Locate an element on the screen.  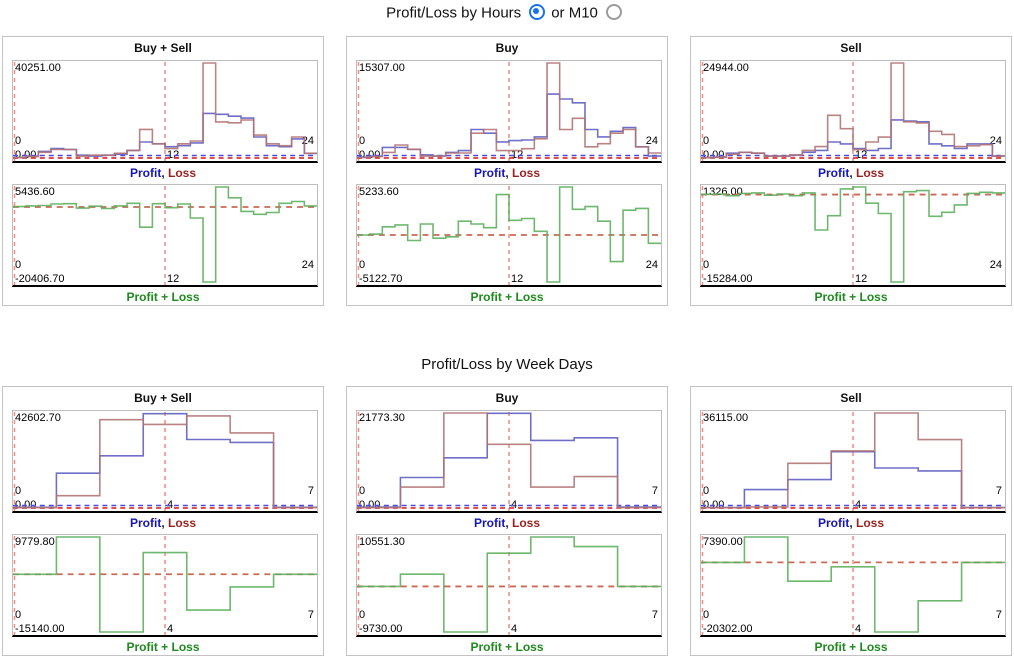
top-chart: 42602.70 0 0.00 4 7 is located at coordinates (165, 461).